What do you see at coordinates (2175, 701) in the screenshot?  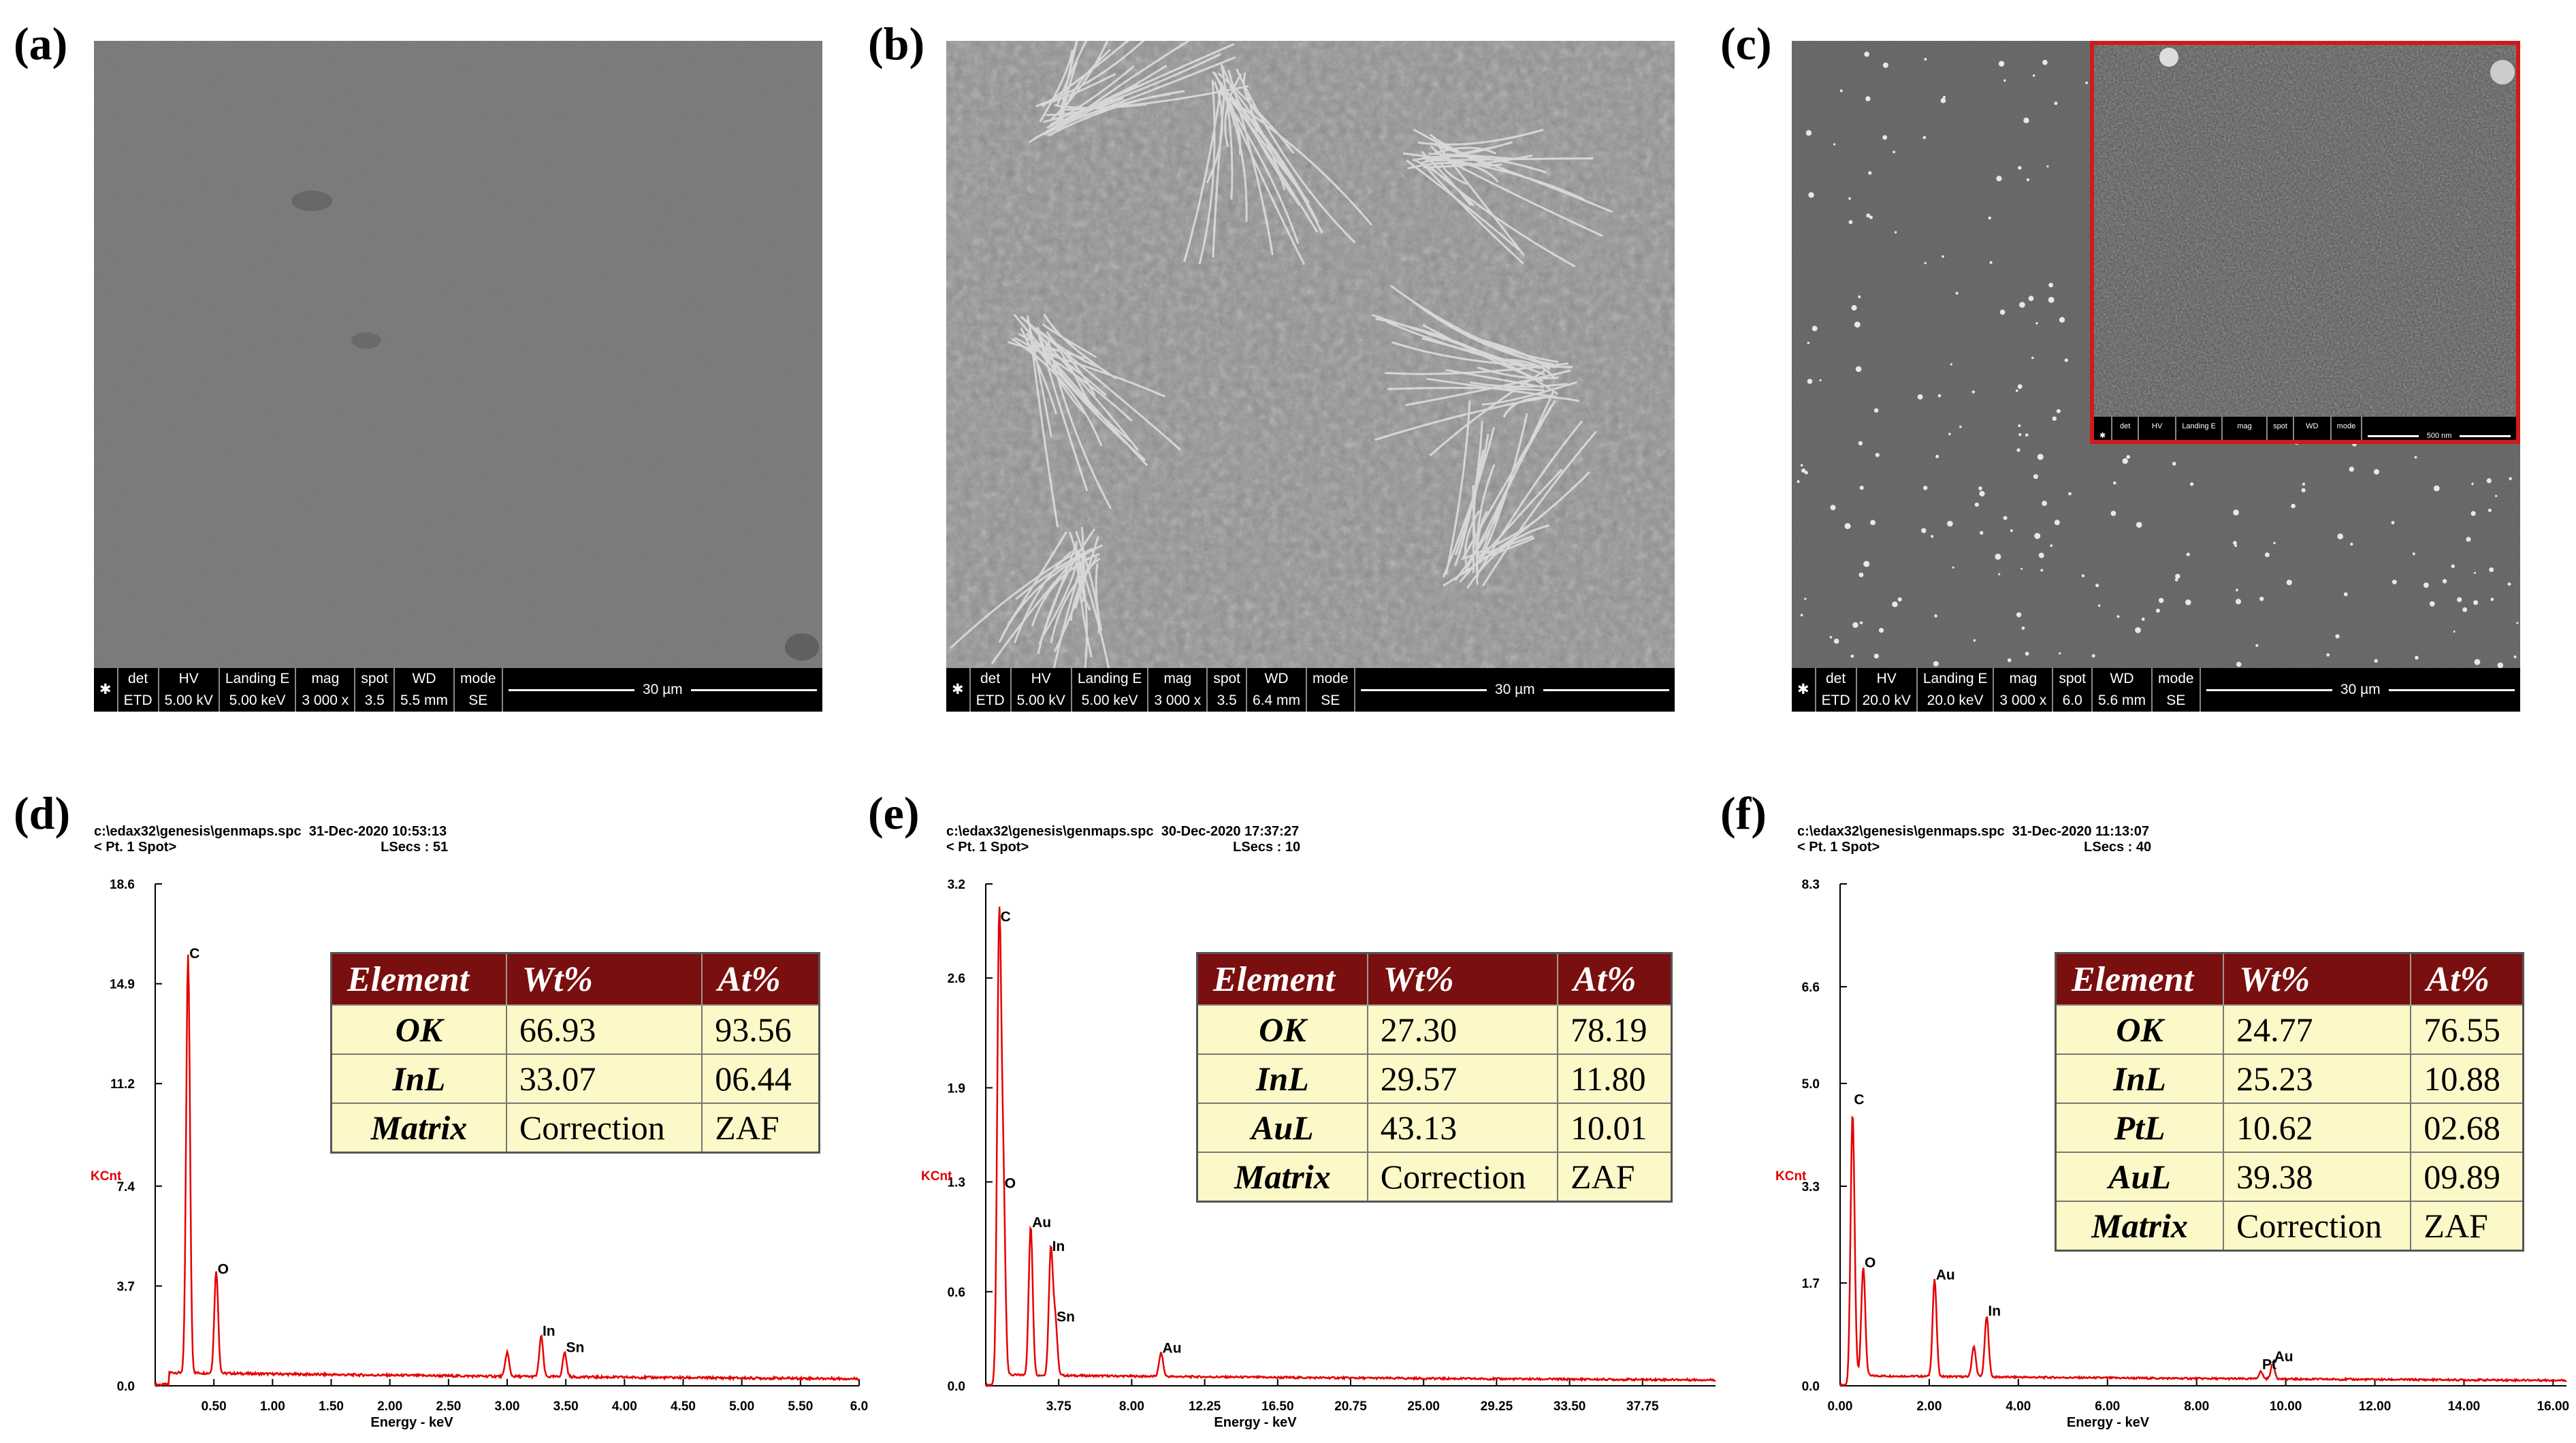 I see `databar-value: SE` at bounding box center [2175, 701].